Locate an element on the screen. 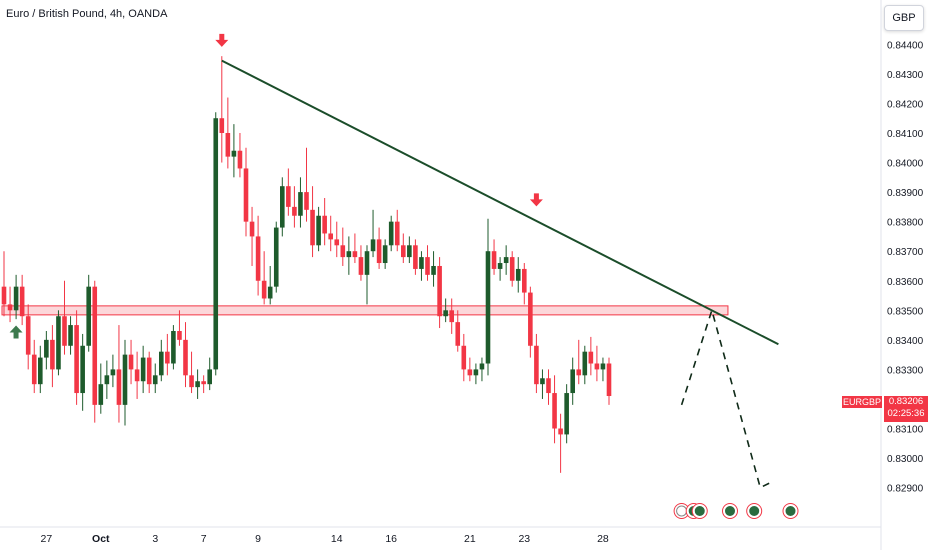 The width and height of the screenshot is (932, 550). x-tick-label: 28 is located at coordinates (603, 539).